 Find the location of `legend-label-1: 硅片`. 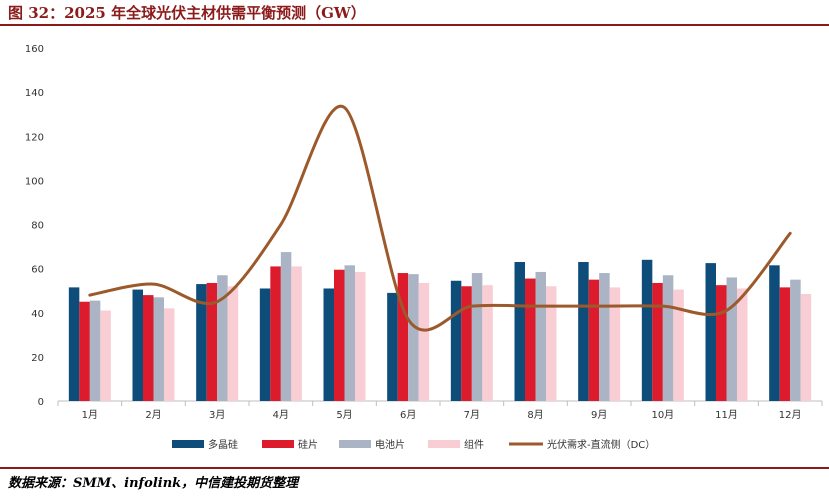

legend-label-1: 硅片 is located at coordinates (308, 444).